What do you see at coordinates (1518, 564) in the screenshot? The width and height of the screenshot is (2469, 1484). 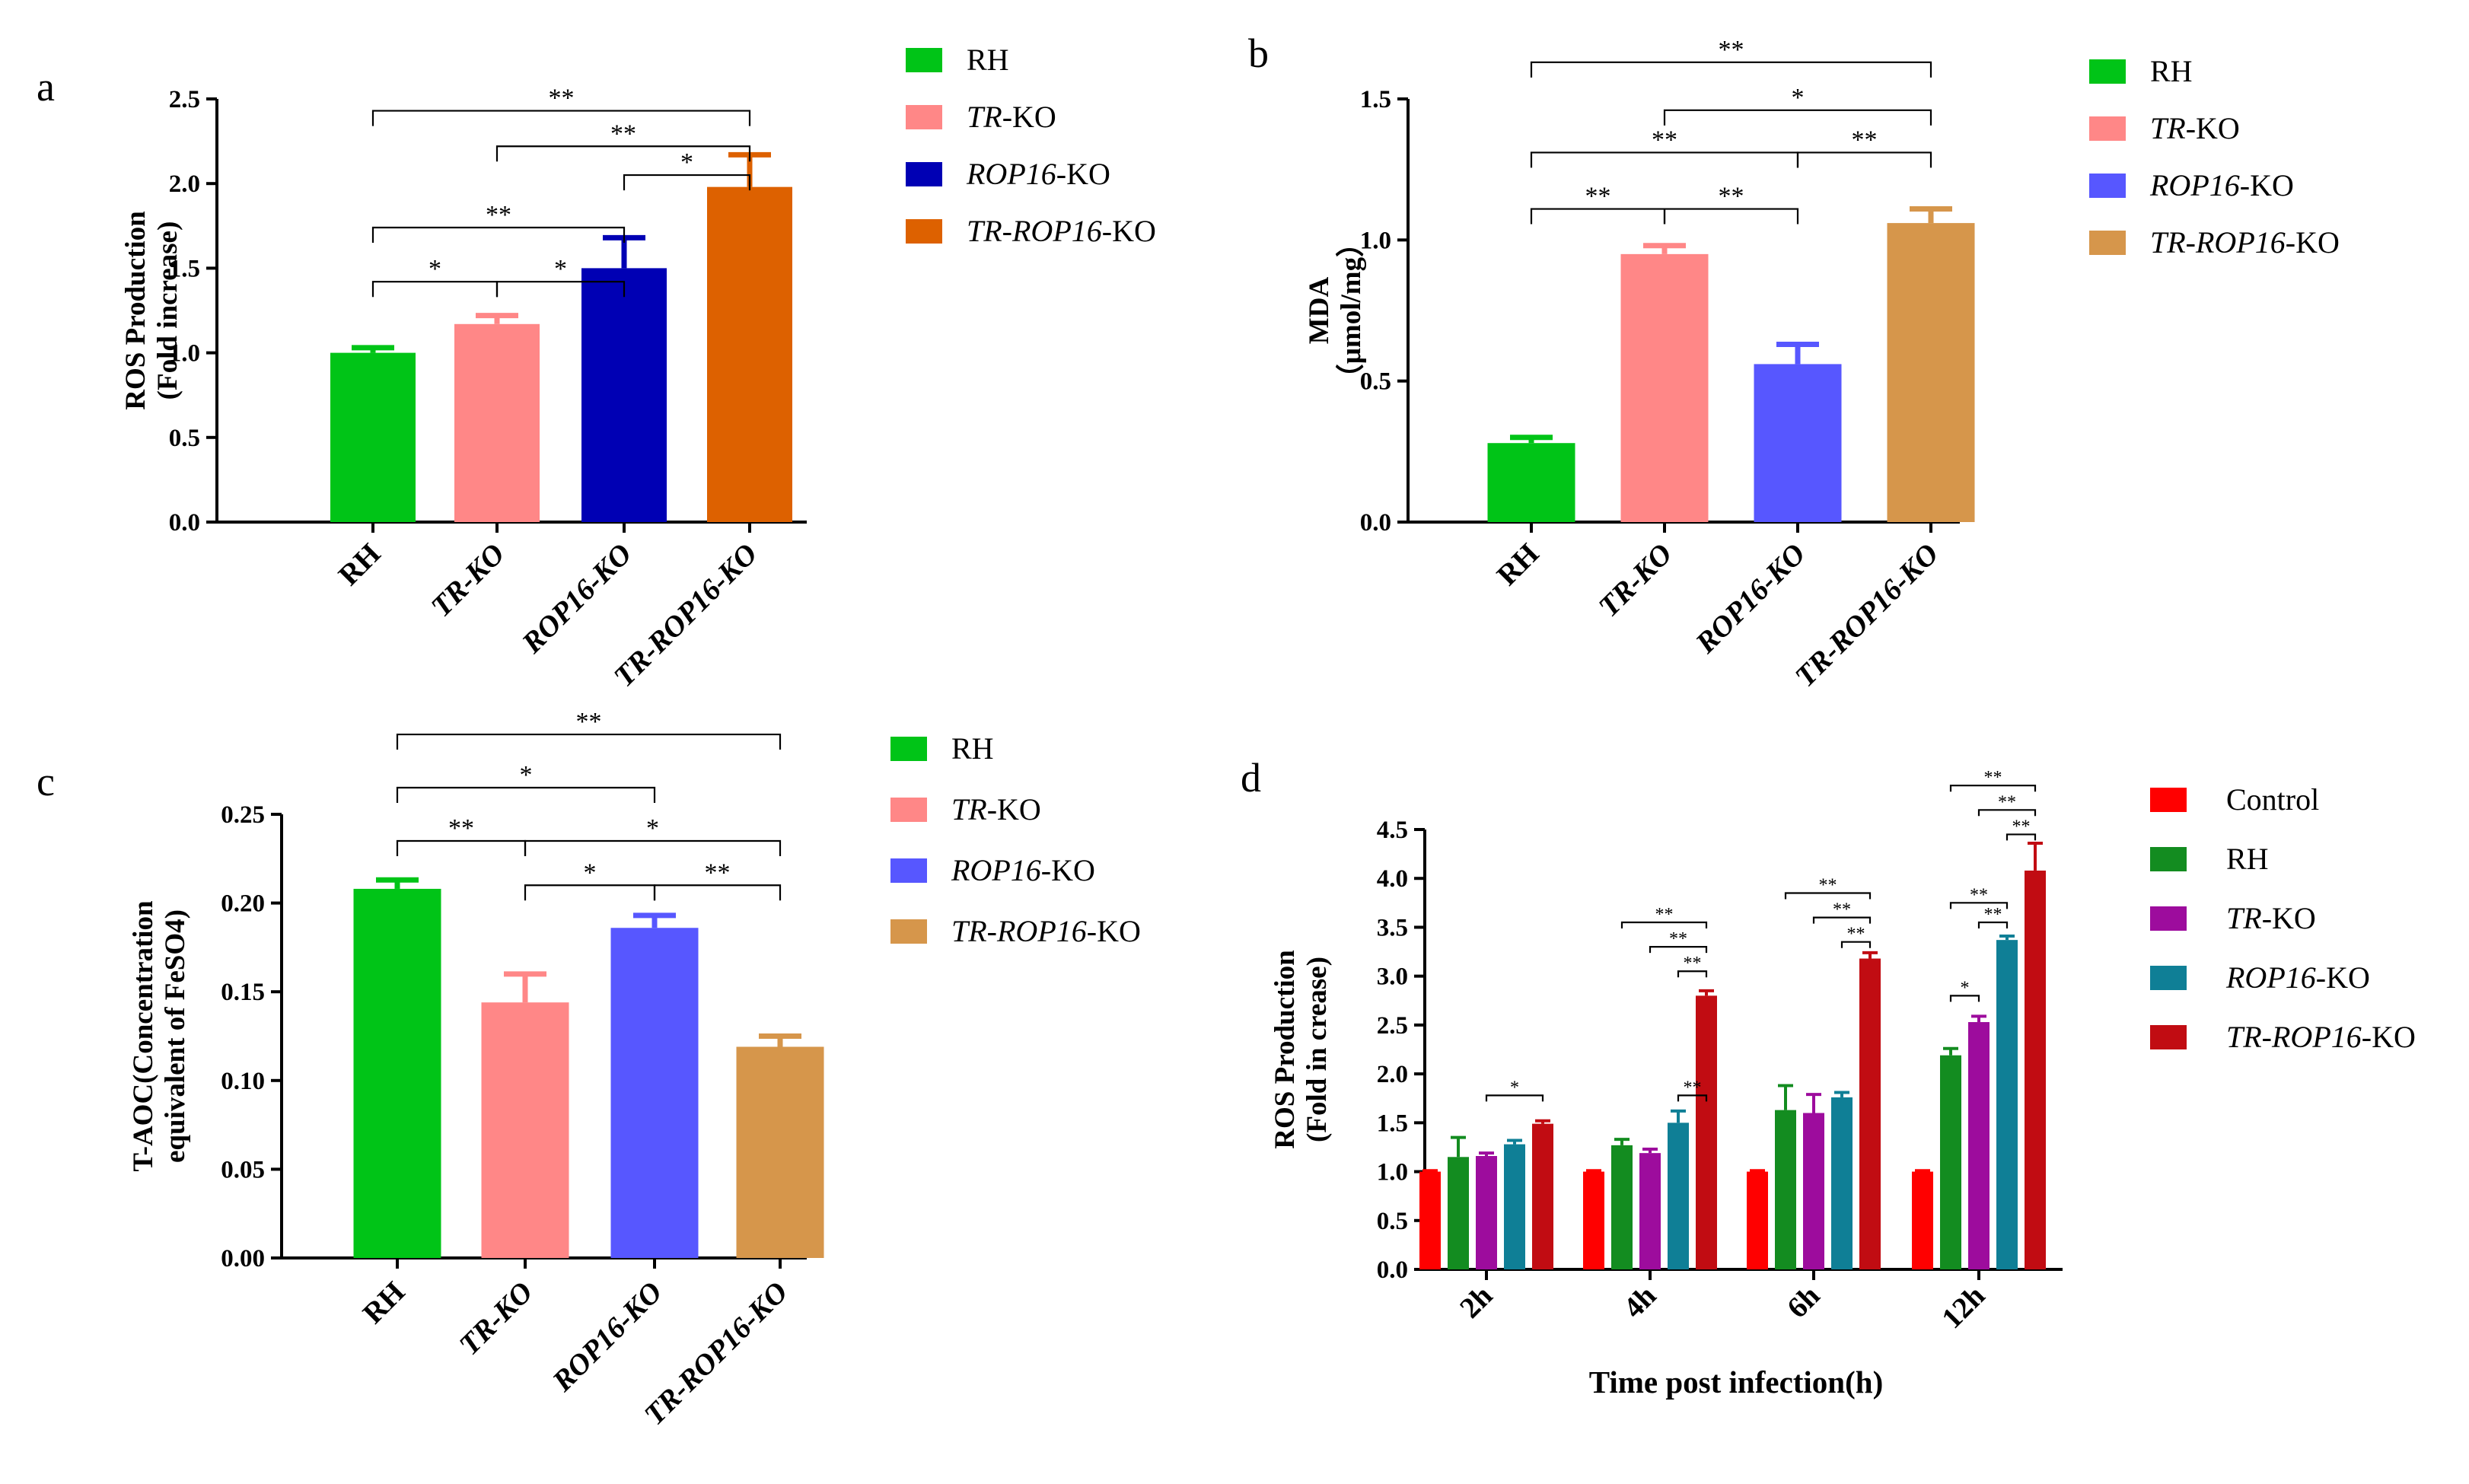 I see `category-label: RH` at bounding box center [1518, 564].